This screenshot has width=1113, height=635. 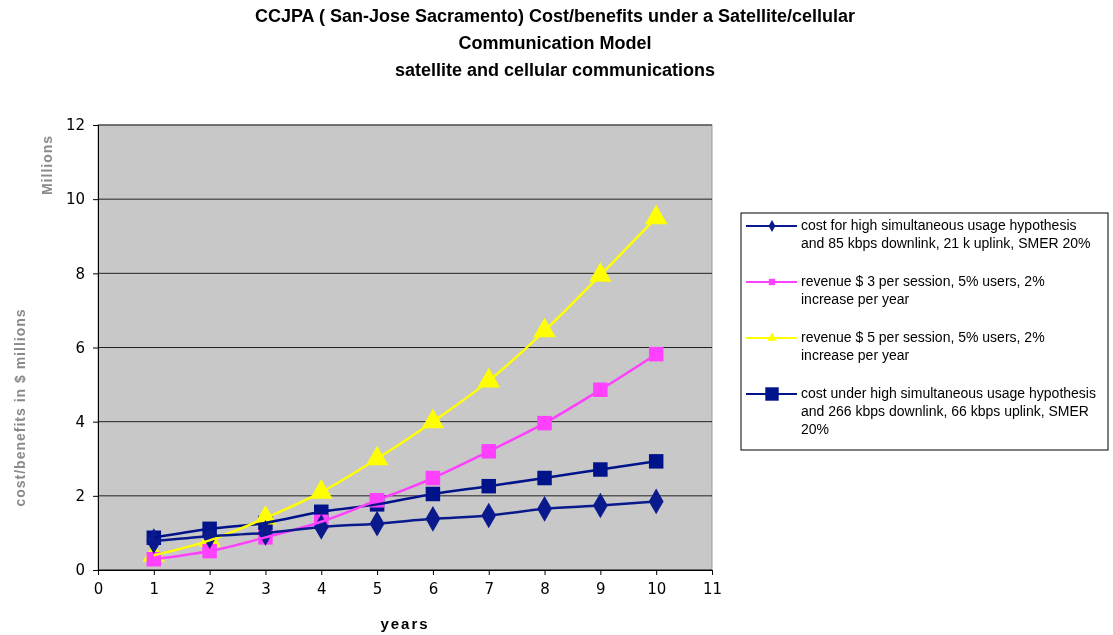 I want to click on x-tick-label: 8, so click(x=545, y=588).